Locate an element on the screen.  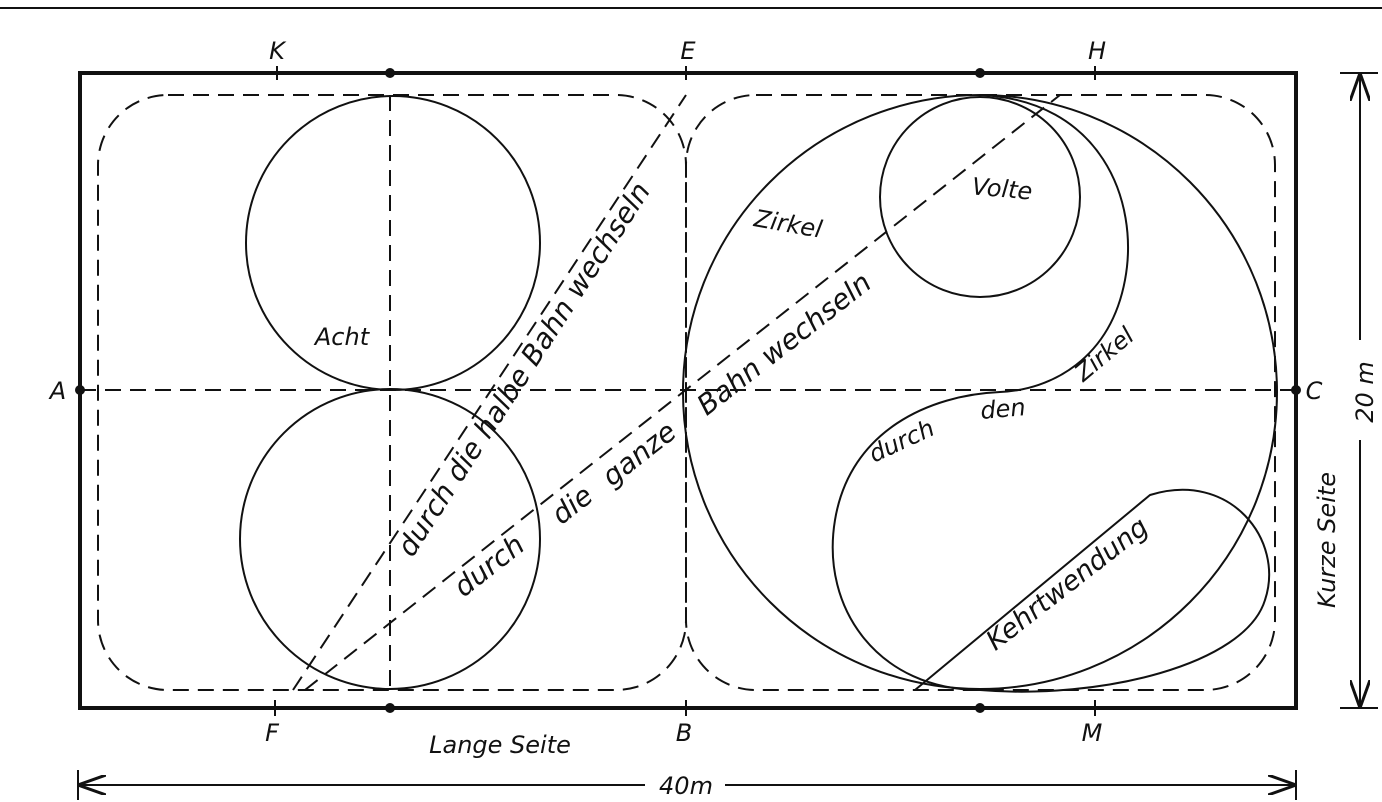
dimension-label: 40m is located at coordinates (686, 786).